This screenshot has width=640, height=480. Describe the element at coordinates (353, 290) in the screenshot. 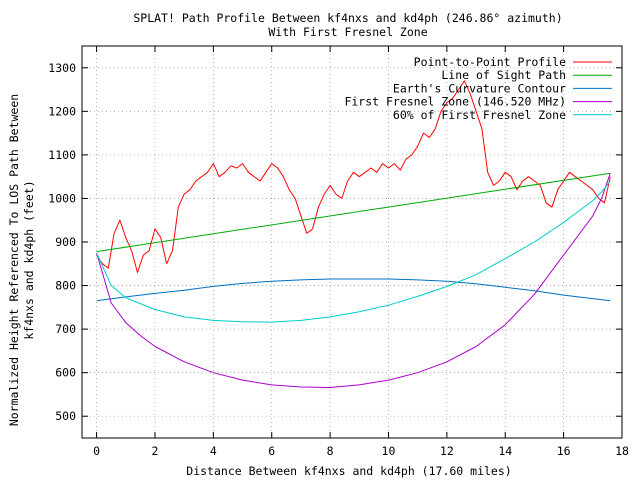

I see `series-line-earth-s-curvature-contour` at that location.